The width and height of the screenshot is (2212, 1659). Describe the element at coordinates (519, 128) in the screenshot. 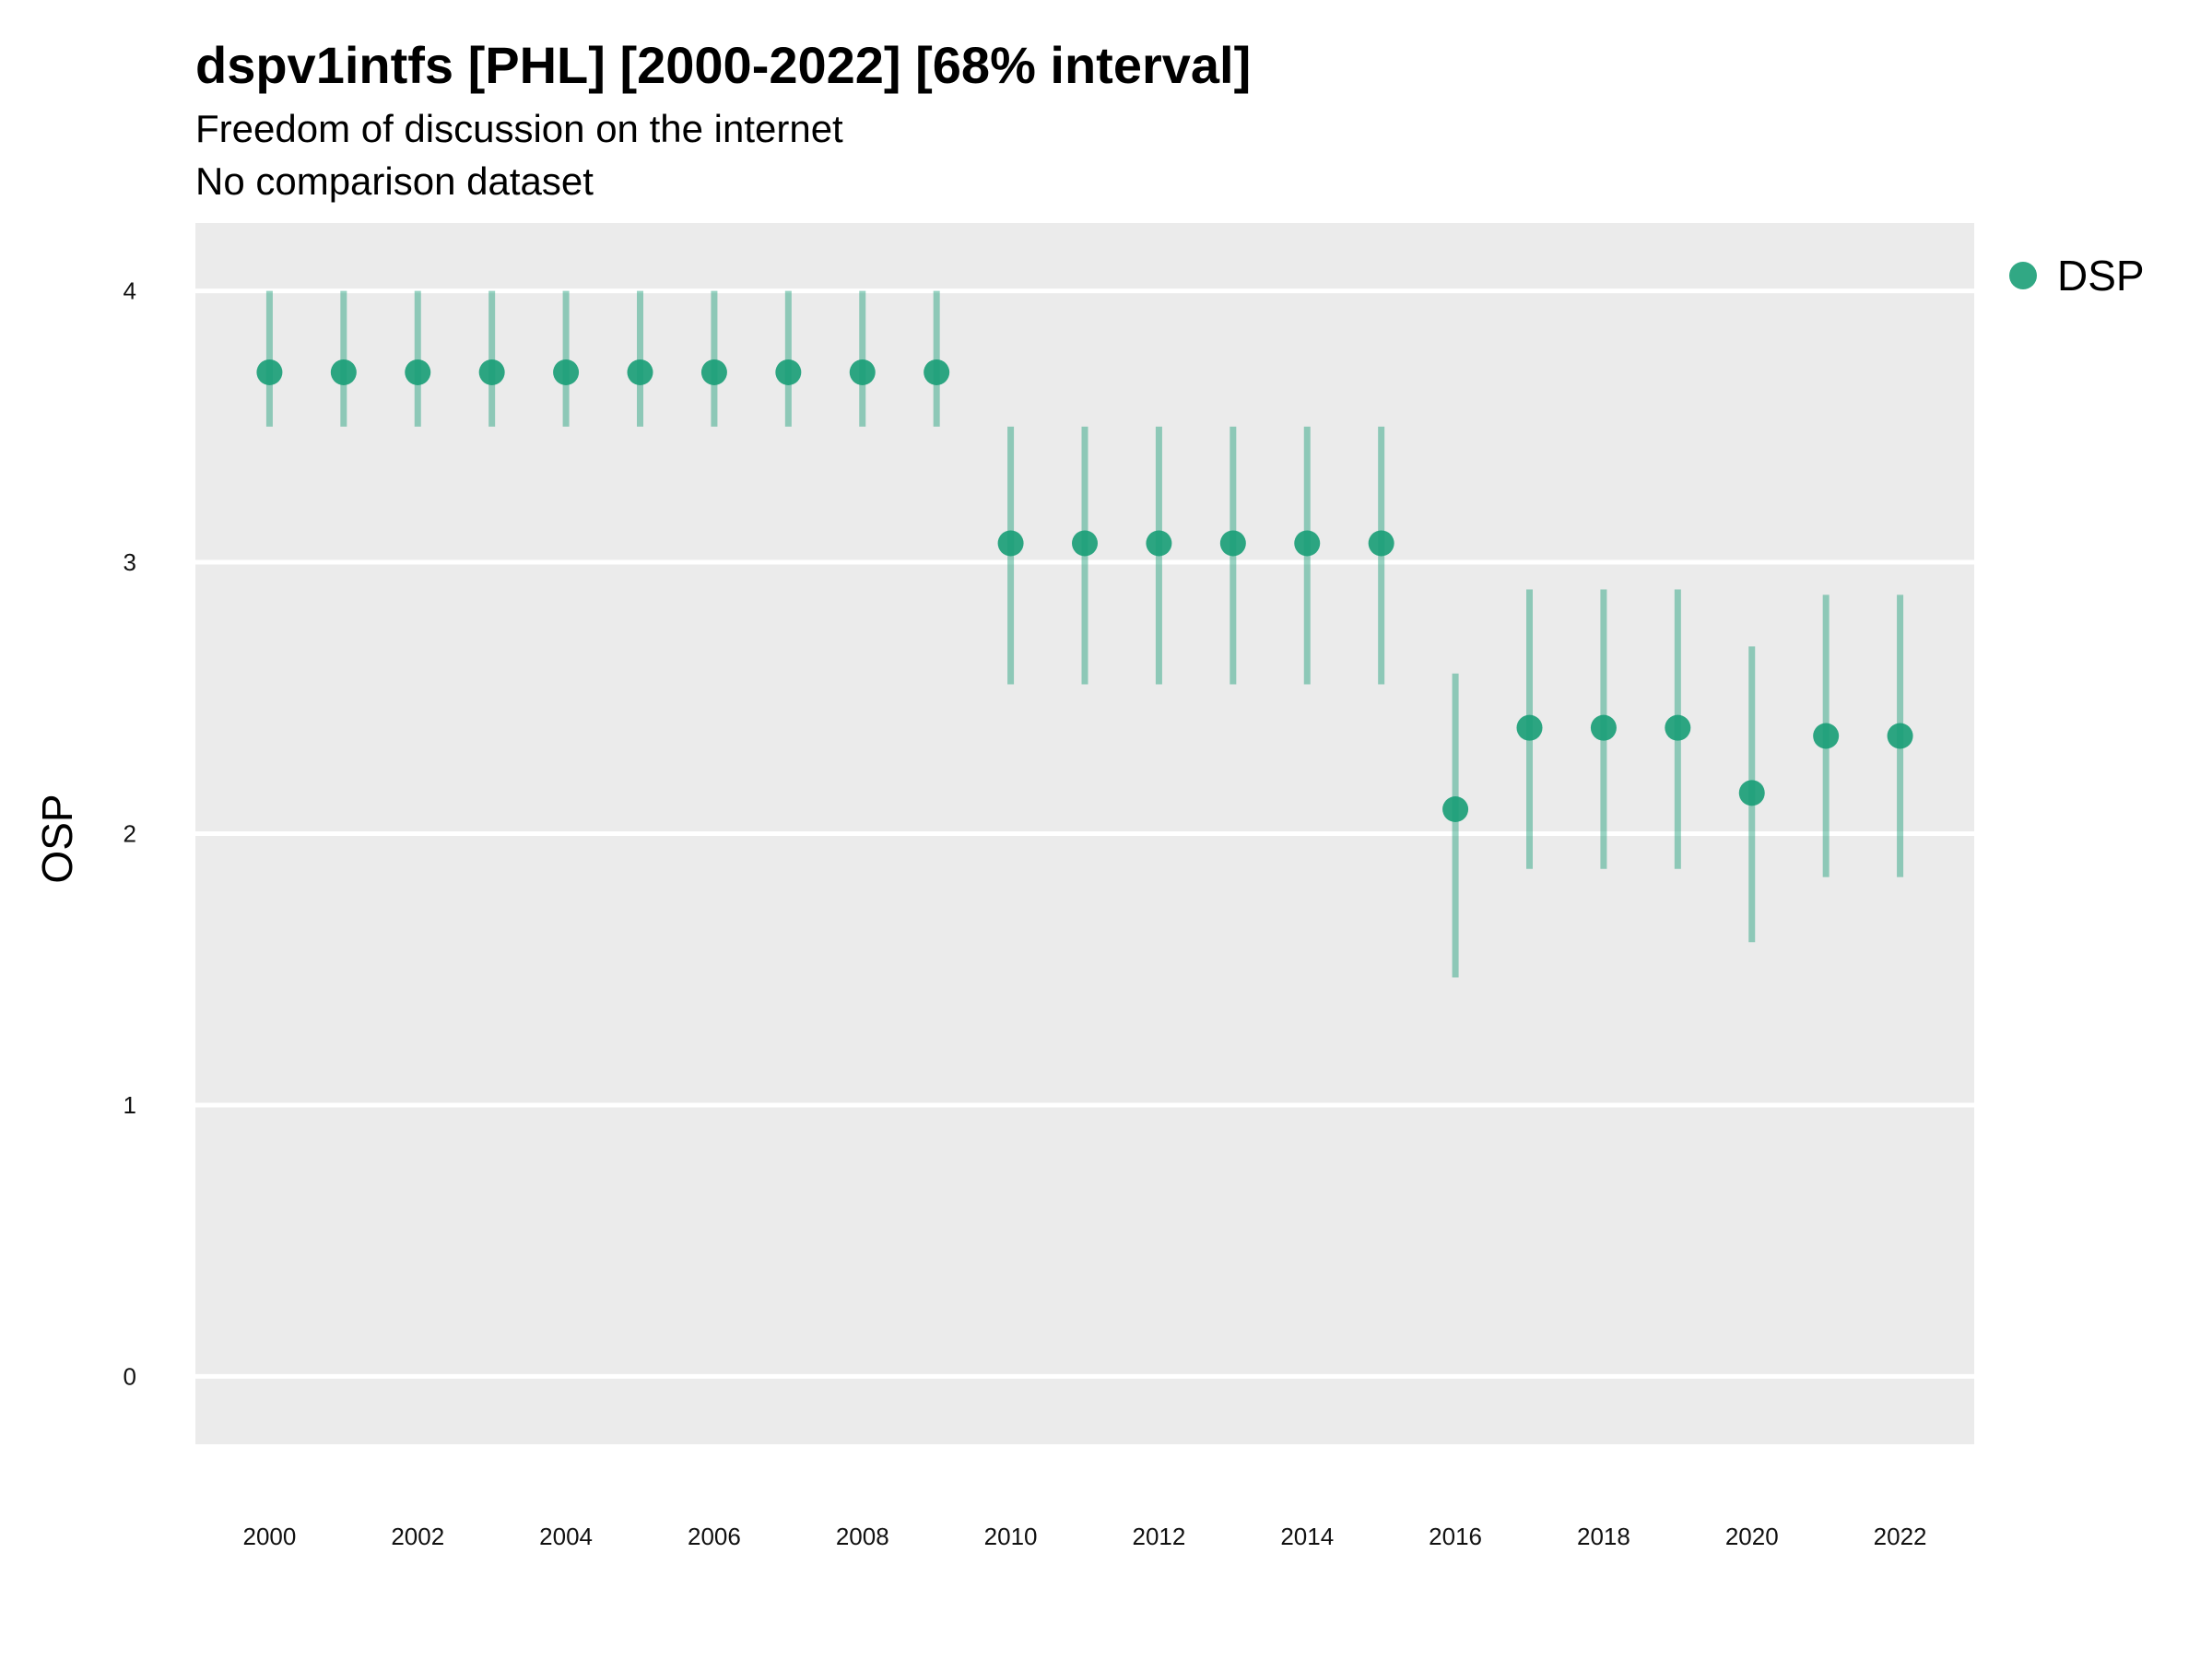

I see `chart-subtitle: Freedom of discussion on the internet` at that location.